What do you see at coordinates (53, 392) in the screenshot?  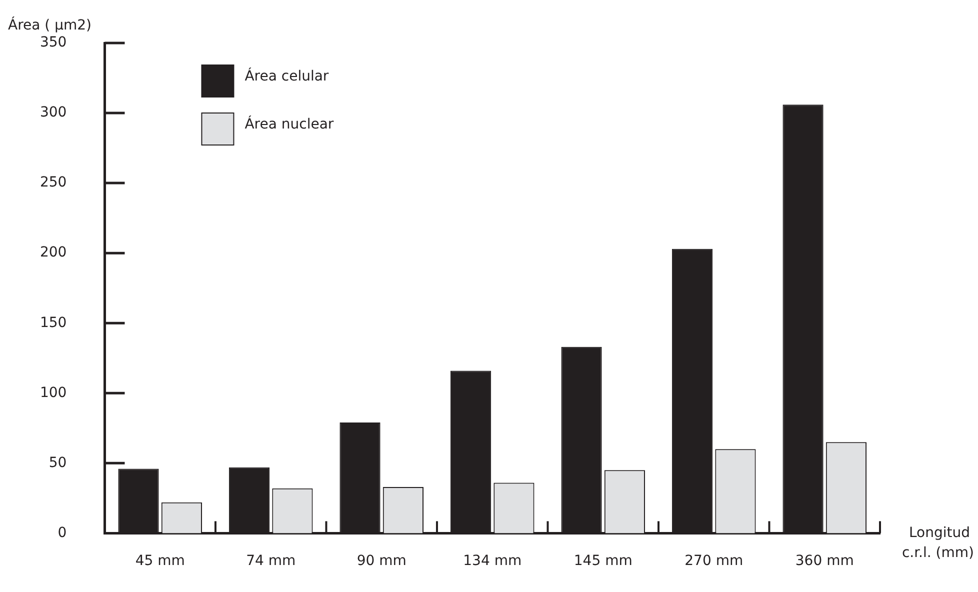 I see `y-tick-label: 100` at bounding box center [53, 392].